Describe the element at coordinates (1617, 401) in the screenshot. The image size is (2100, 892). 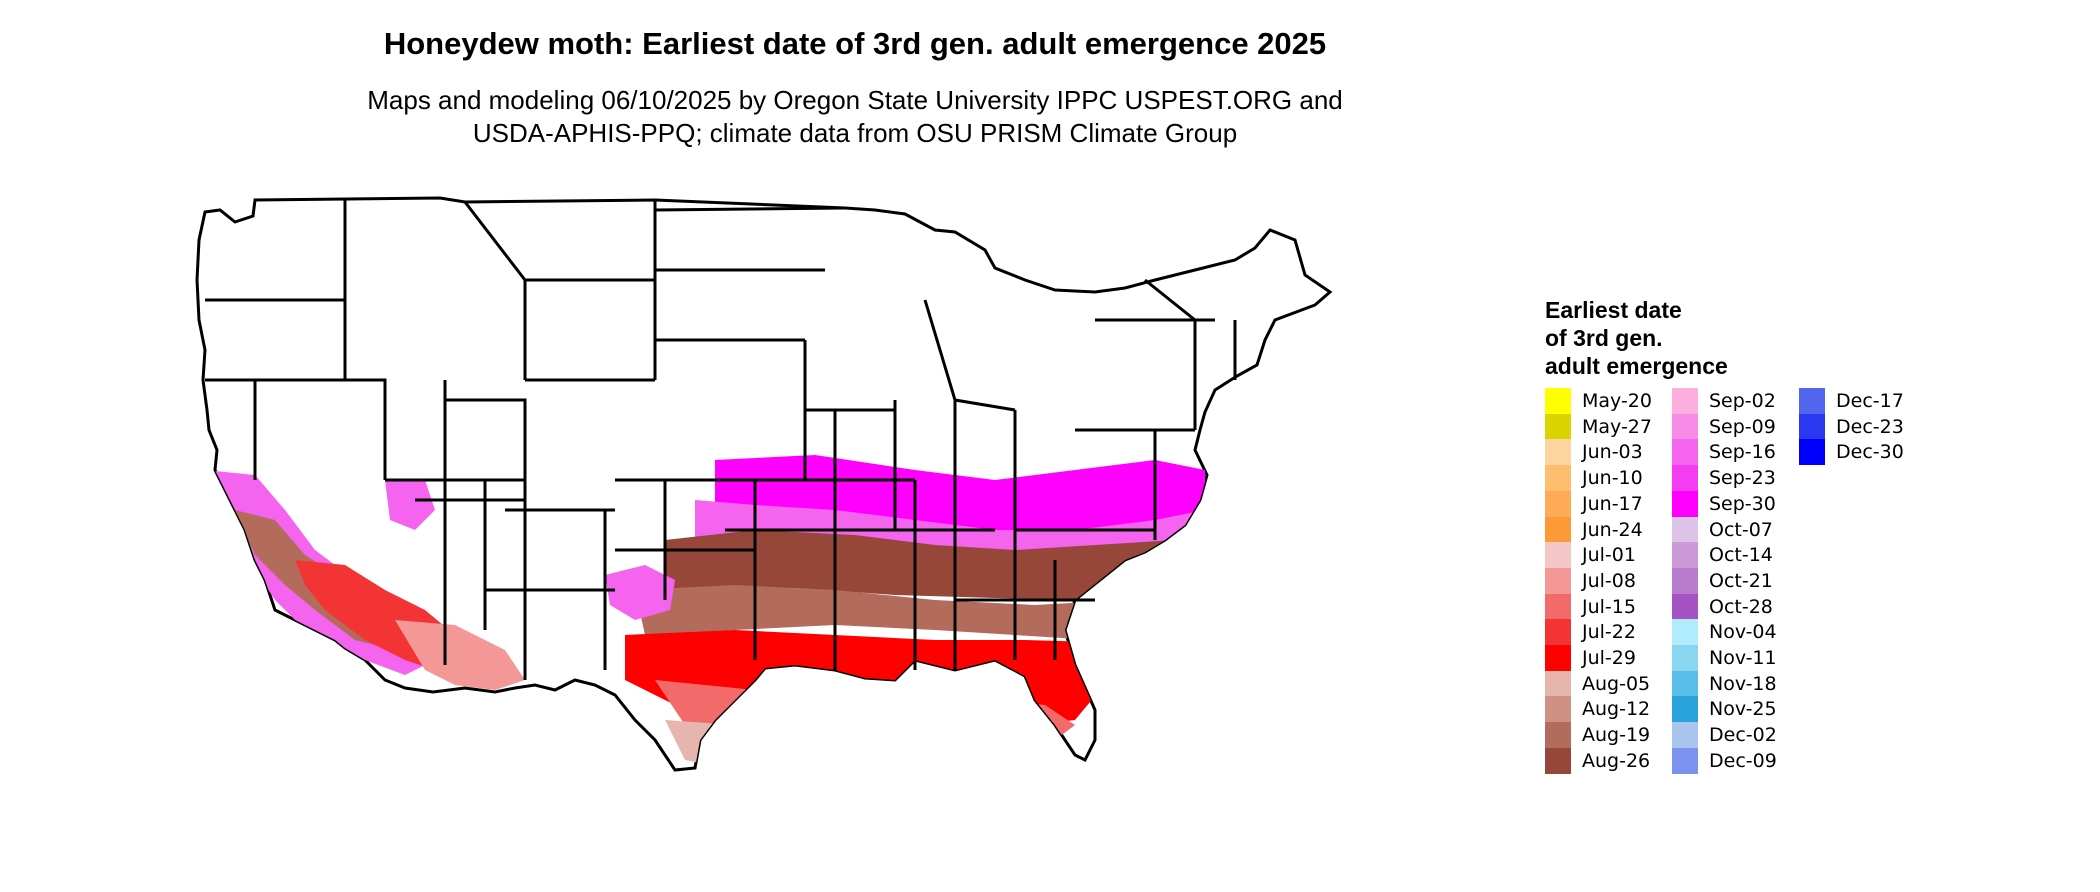
I see `legend-label: May-20` at that location.